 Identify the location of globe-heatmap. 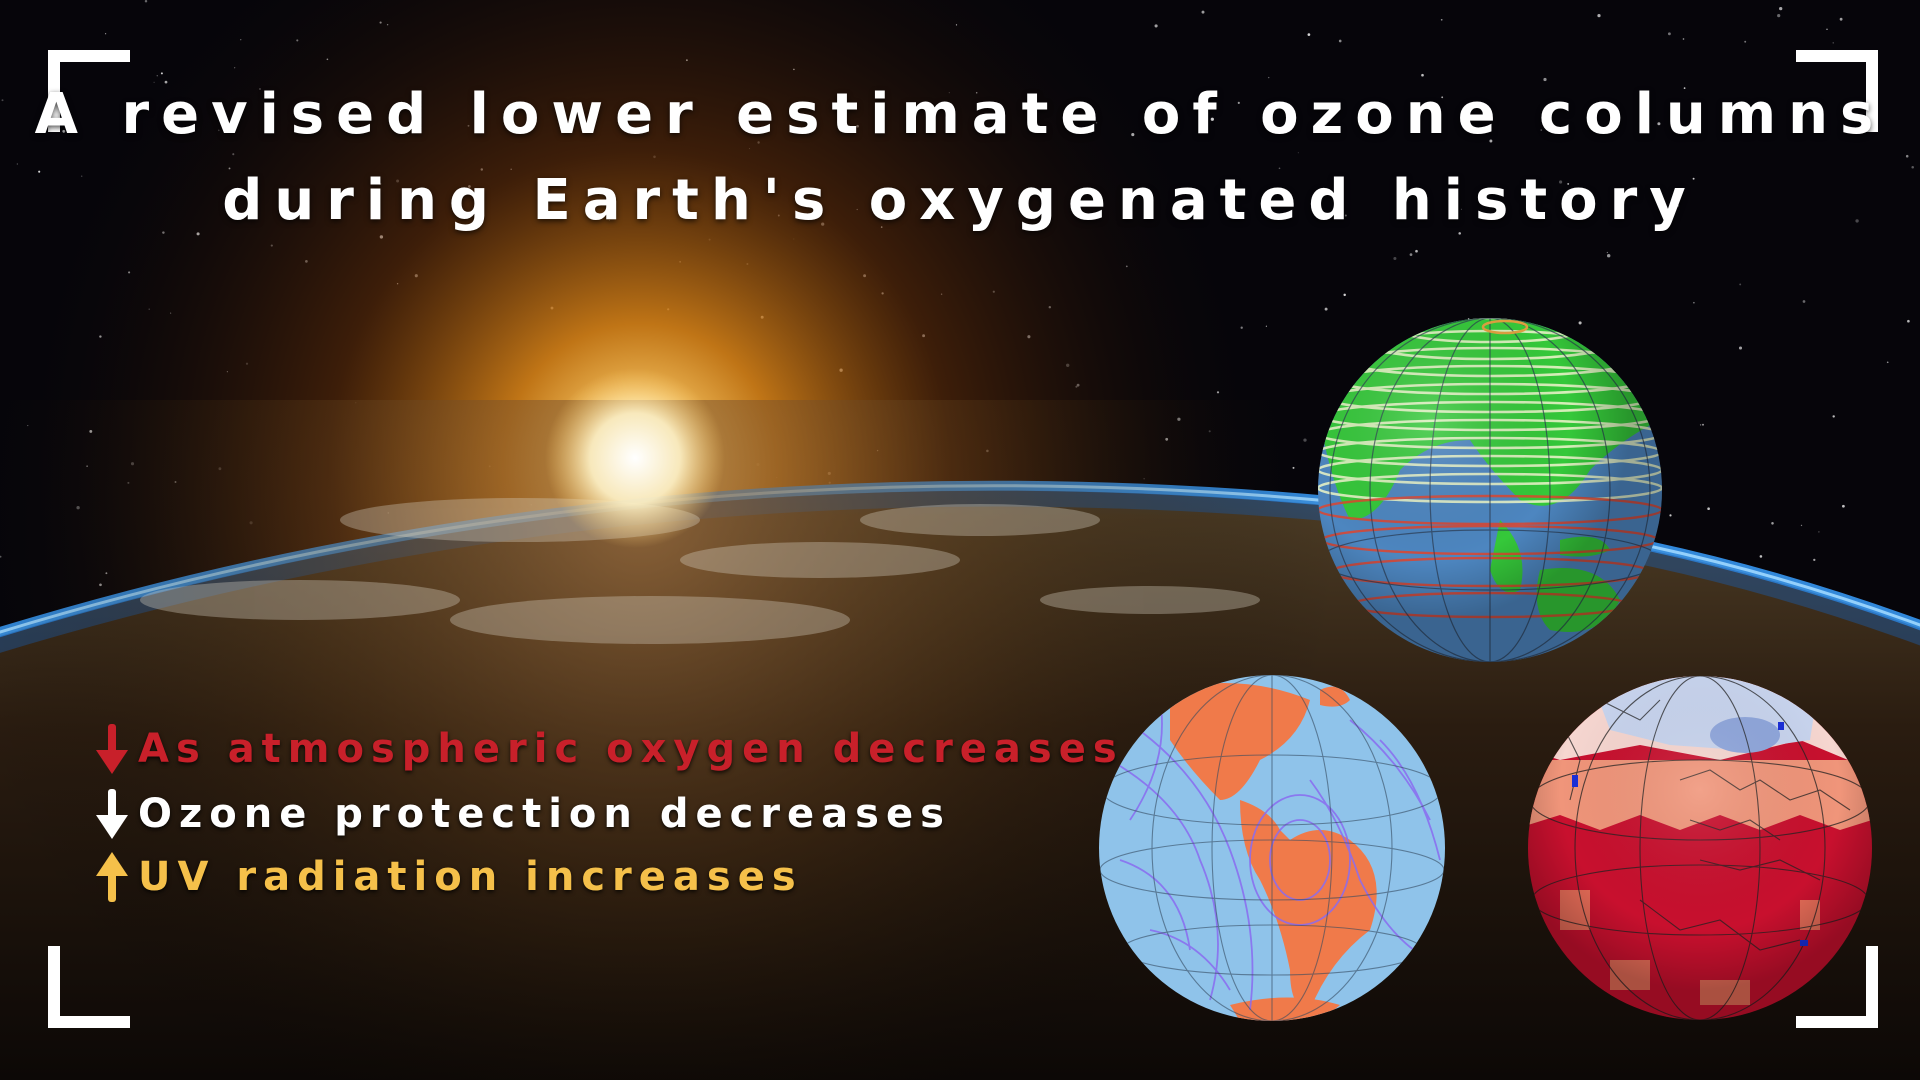
(1700, 848).